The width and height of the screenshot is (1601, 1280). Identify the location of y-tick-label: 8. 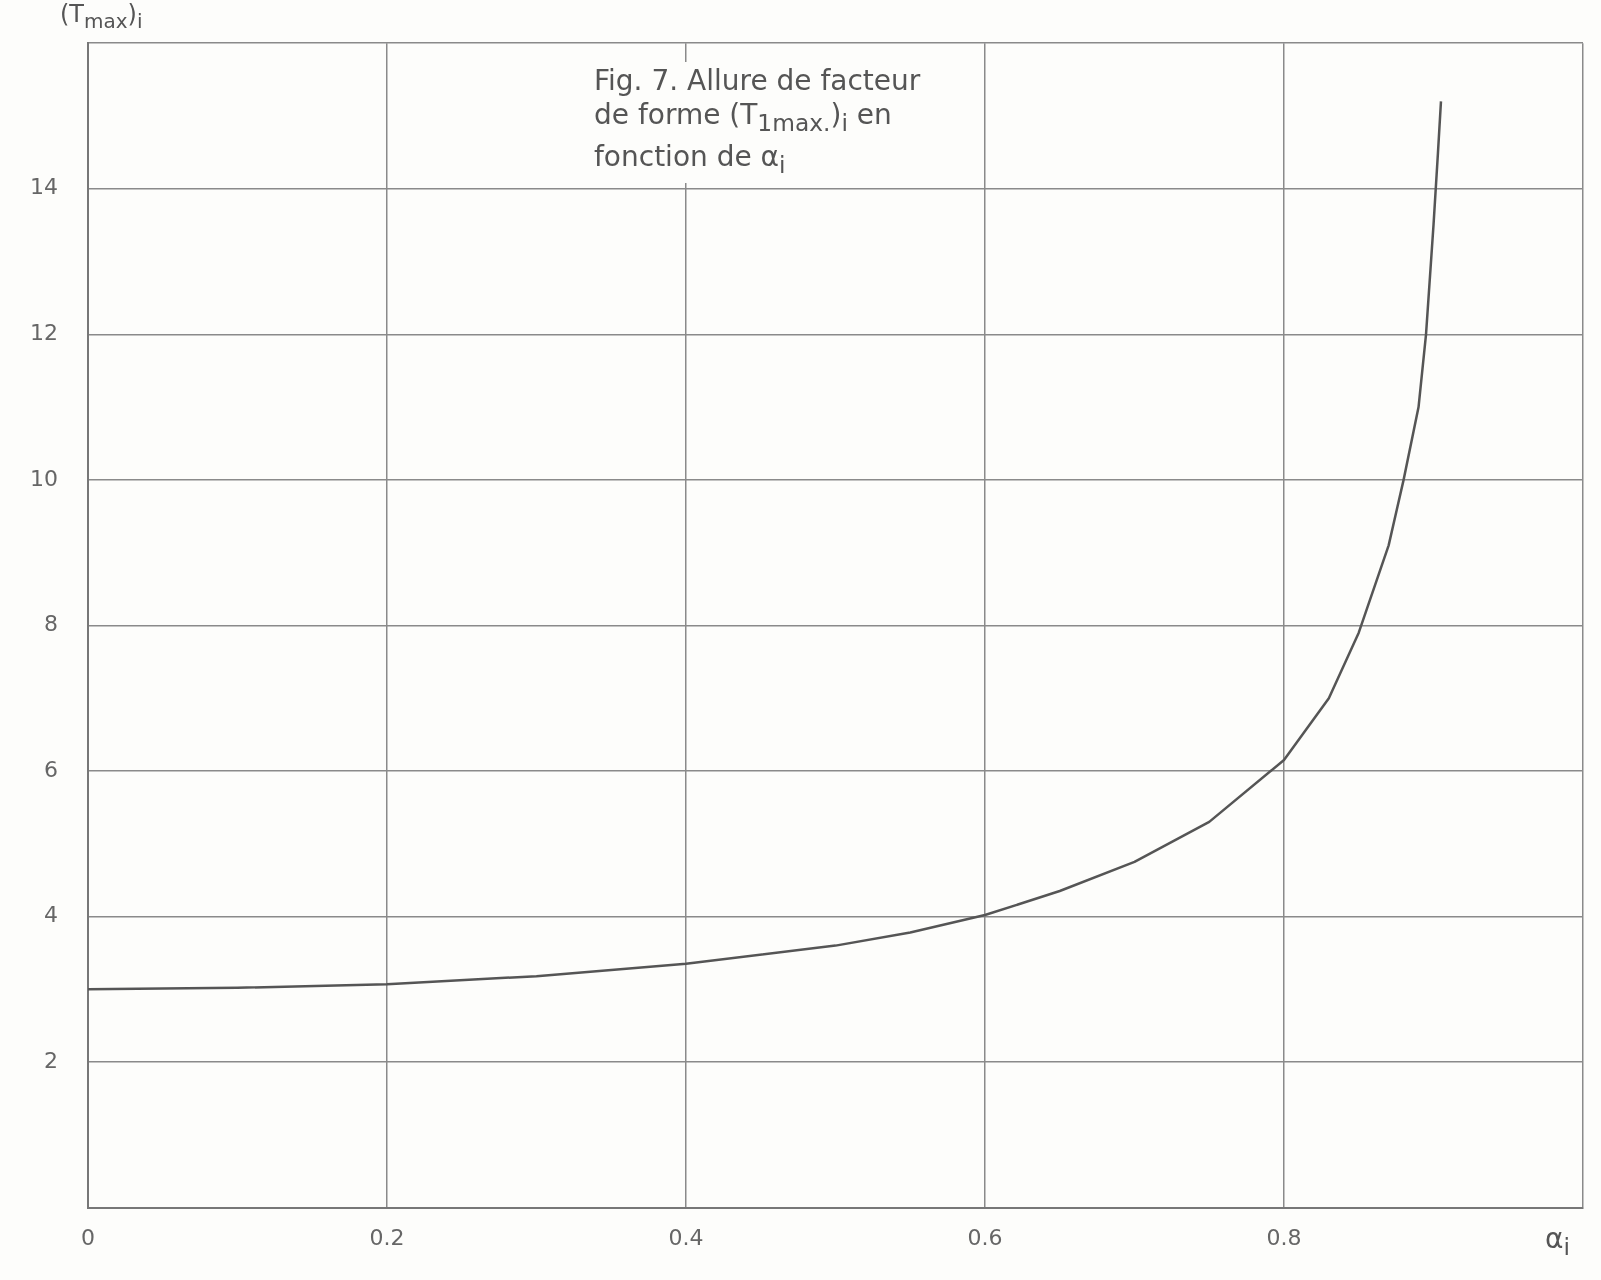
(50, 624).